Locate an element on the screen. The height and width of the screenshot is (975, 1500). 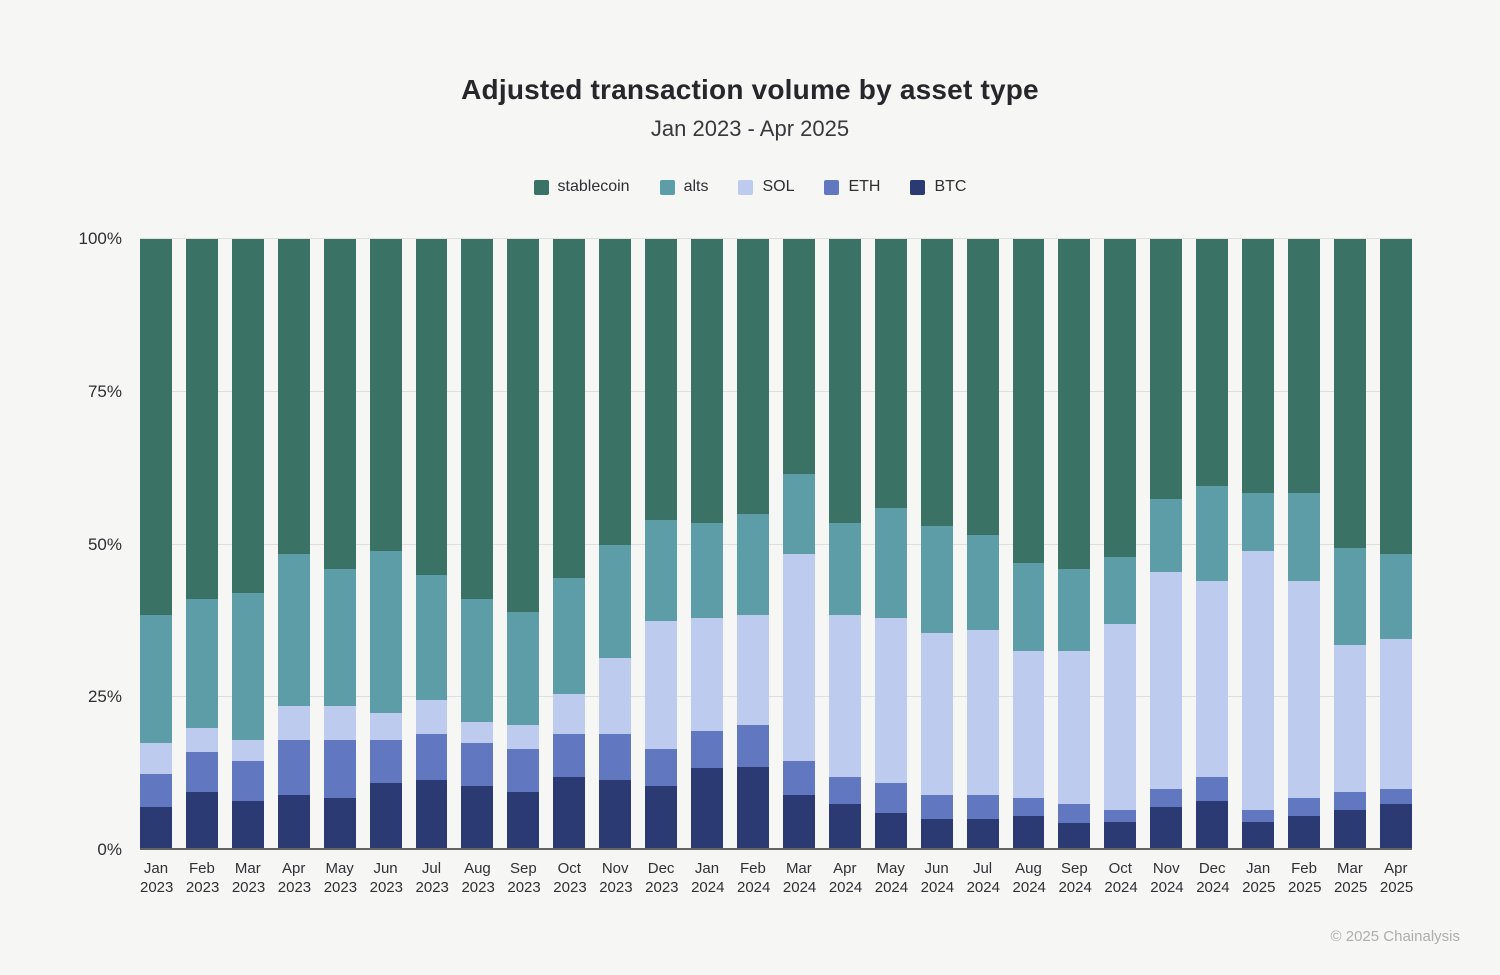
legend-item-eth: ETH is located at coordinates (852, 187).